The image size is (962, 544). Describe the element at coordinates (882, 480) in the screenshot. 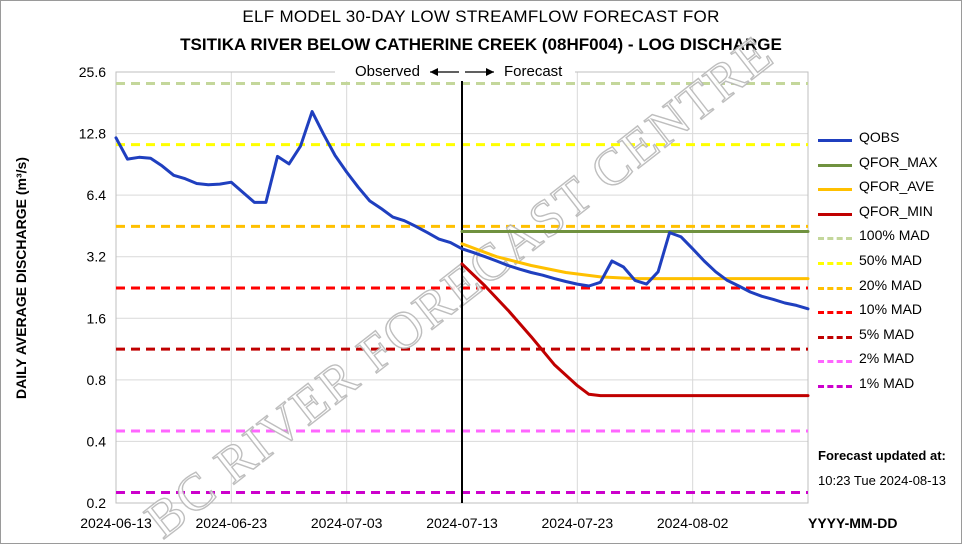

I see `forecast-updated-time: 10:23 Tue 2024-08-13` at that location.